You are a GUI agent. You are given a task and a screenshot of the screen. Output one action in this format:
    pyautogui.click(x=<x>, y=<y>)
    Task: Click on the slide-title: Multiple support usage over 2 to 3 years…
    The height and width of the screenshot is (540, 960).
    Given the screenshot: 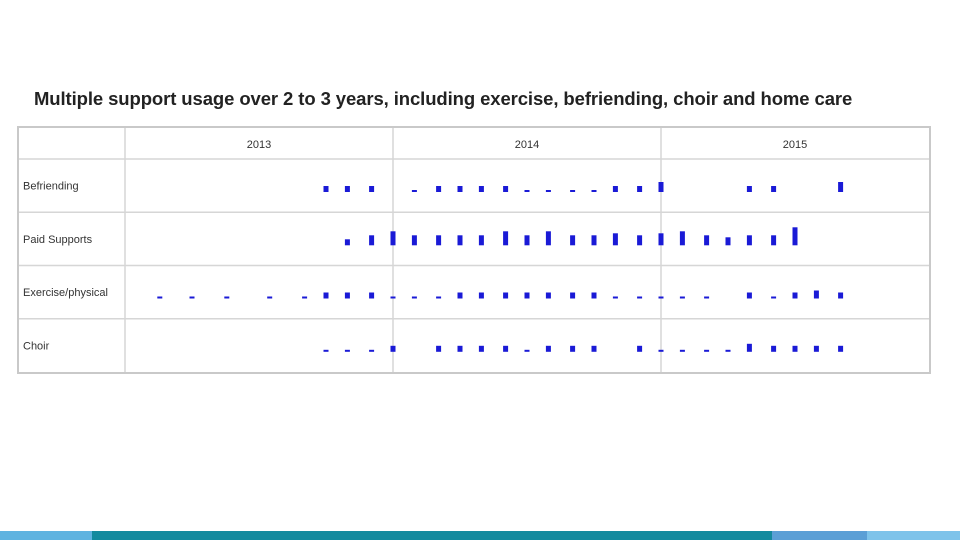 What is the action you would take?
    pyautogui.click(x=443, y=98)
    